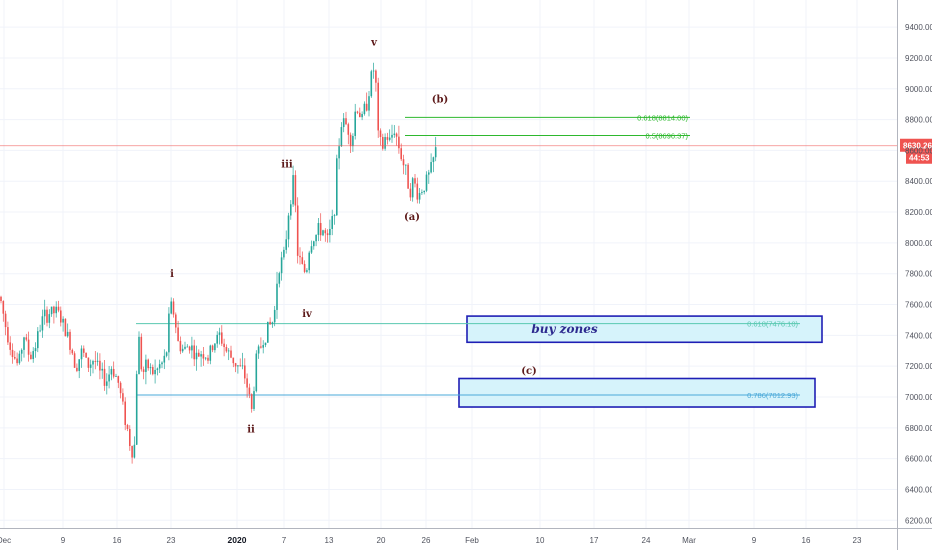 This screenshot has height=550, width=932. Describe the element at coordinates (5, 540) in the screenshot. I see `x-tick-label: Dec` at that location.